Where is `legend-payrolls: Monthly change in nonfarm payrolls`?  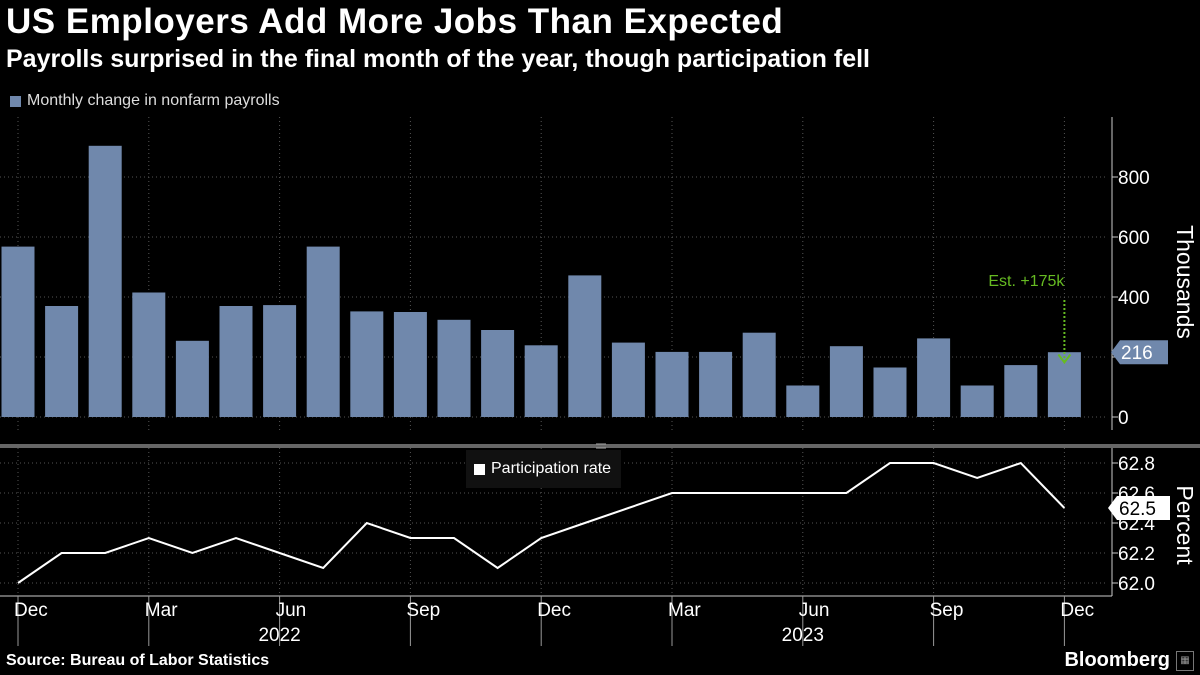 legend-payrolls: Monthly change in nonfarm payrolls is located at coordinates (145, 101).